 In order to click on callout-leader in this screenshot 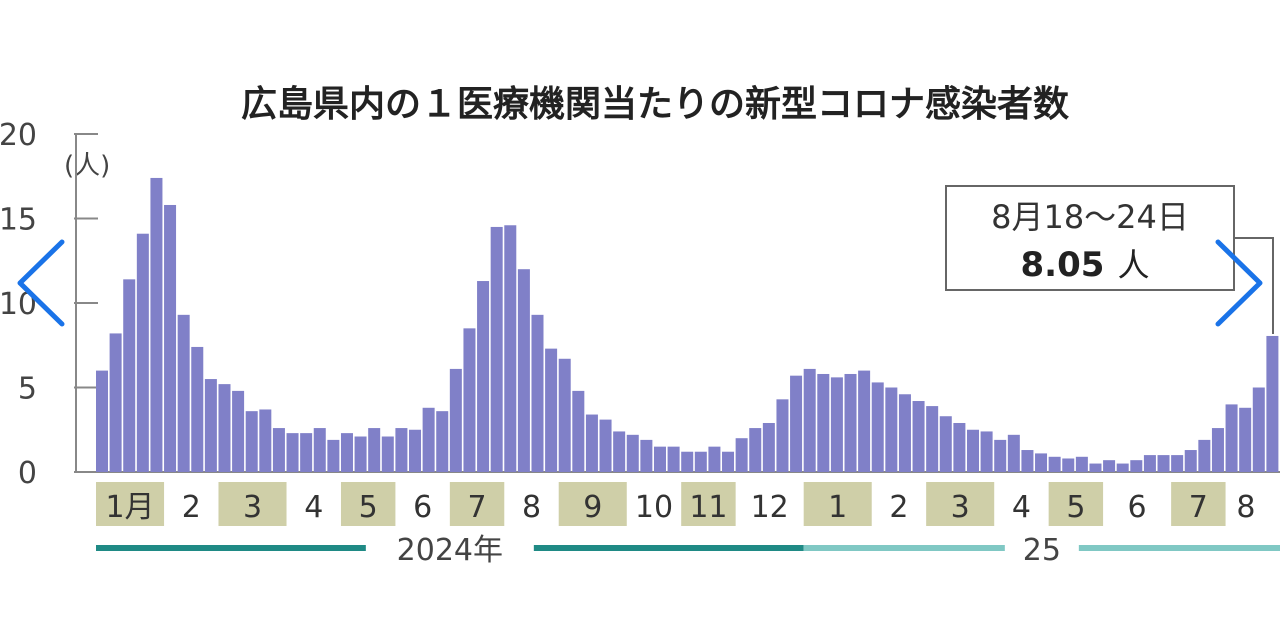, I will do `click(1254, 285)`.